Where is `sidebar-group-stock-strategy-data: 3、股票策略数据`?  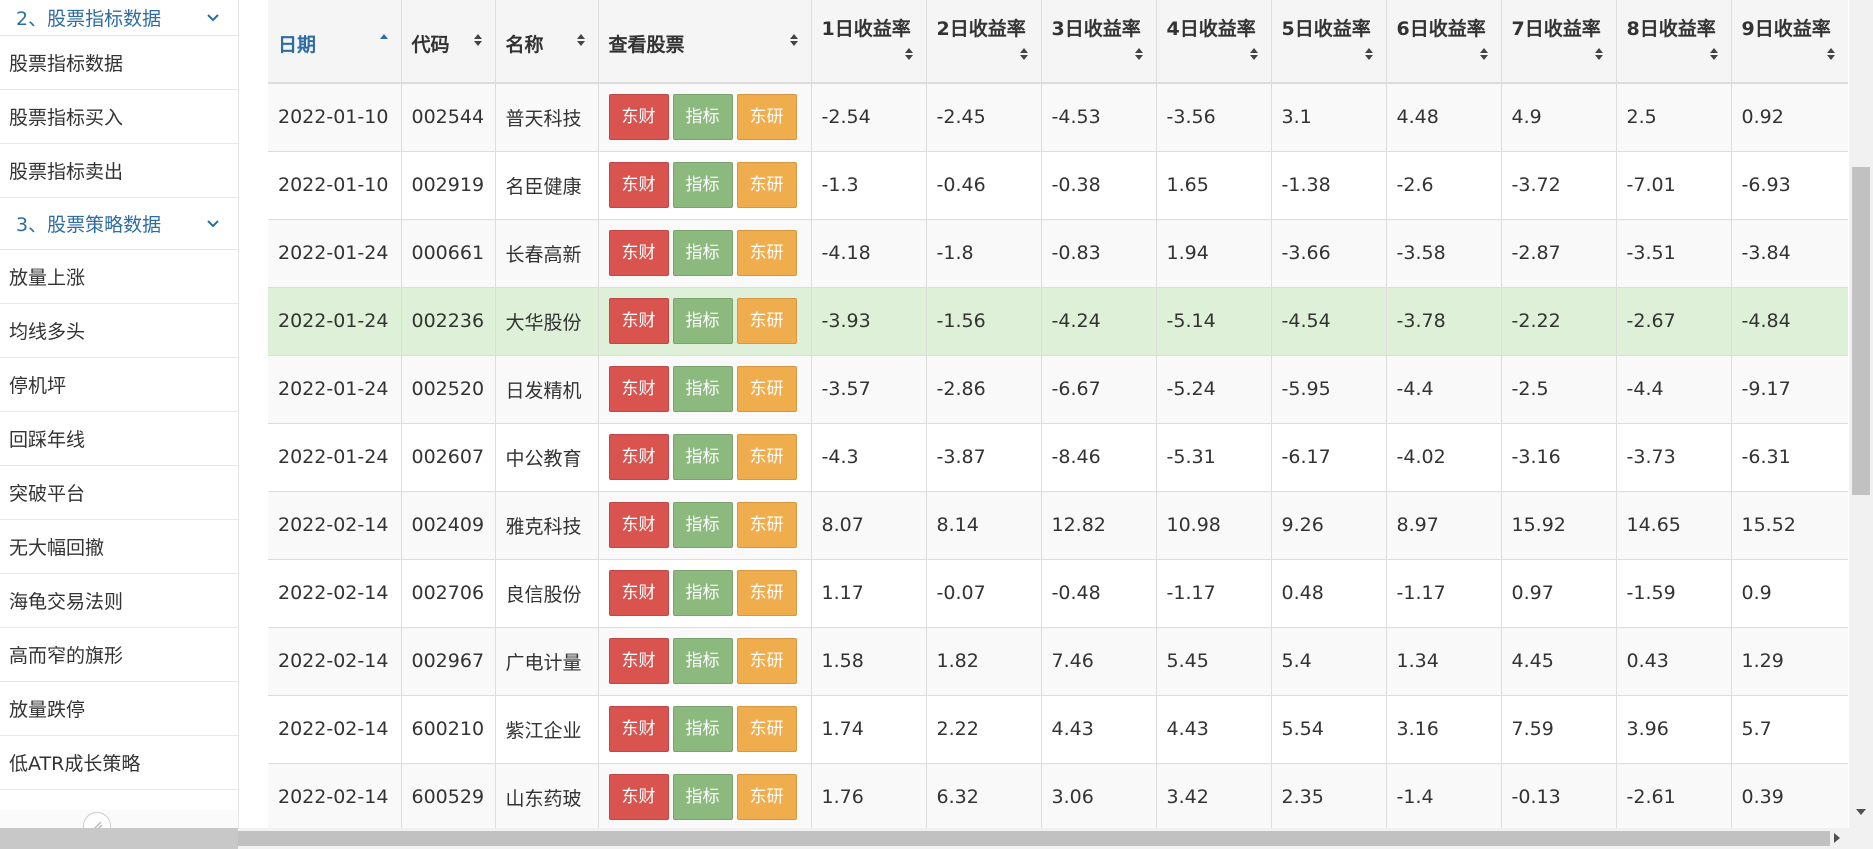
sidebar-group-stock-strategy-data: 3、股票策略数据 is located at coordinates (119, 224).